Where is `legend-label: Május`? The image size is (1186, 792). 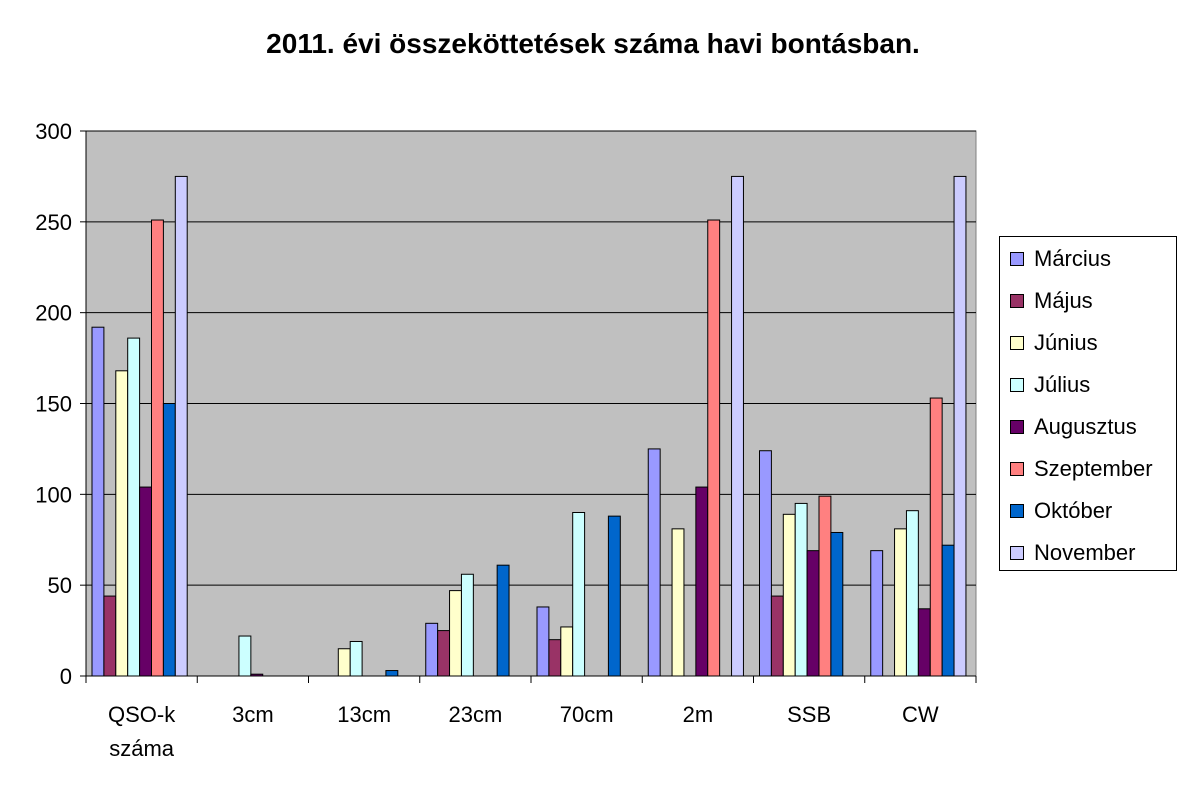 legend-label: Május is located at coordinates (1063, 300).